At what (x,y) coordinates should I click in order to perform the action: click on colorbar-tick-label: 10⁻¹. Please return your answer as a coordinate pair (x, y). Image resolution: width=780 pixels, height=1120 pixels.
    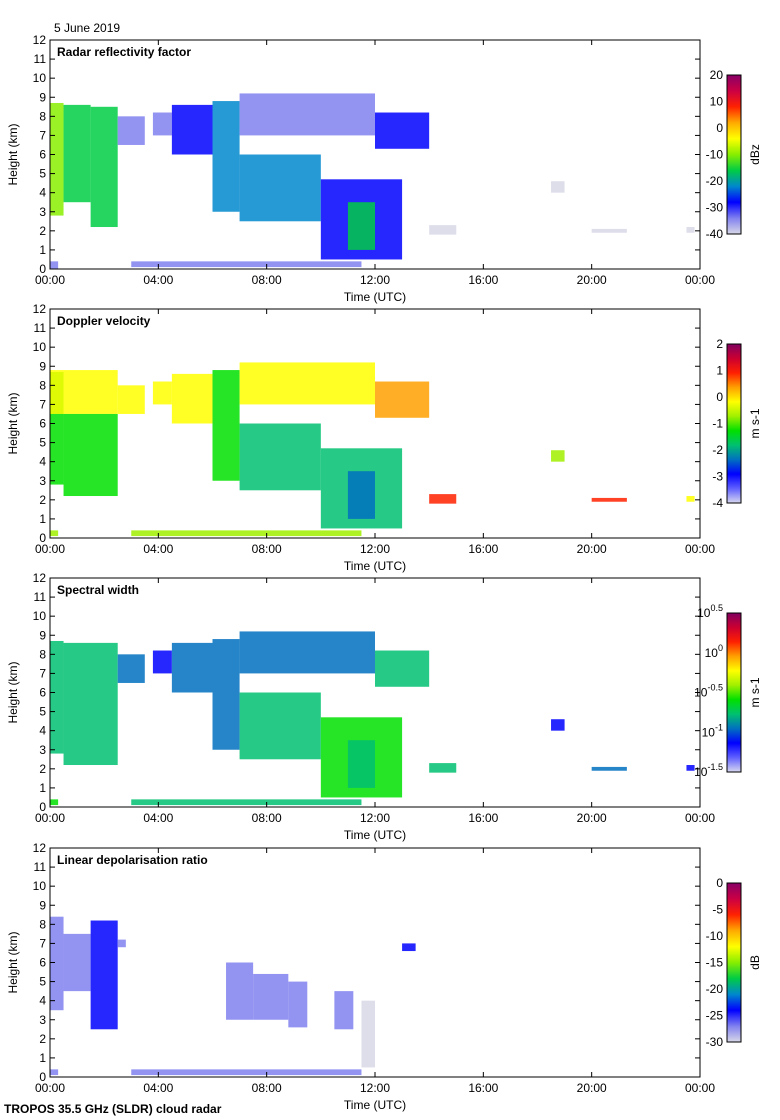
    Looking at the image, I should click on (712, 730).